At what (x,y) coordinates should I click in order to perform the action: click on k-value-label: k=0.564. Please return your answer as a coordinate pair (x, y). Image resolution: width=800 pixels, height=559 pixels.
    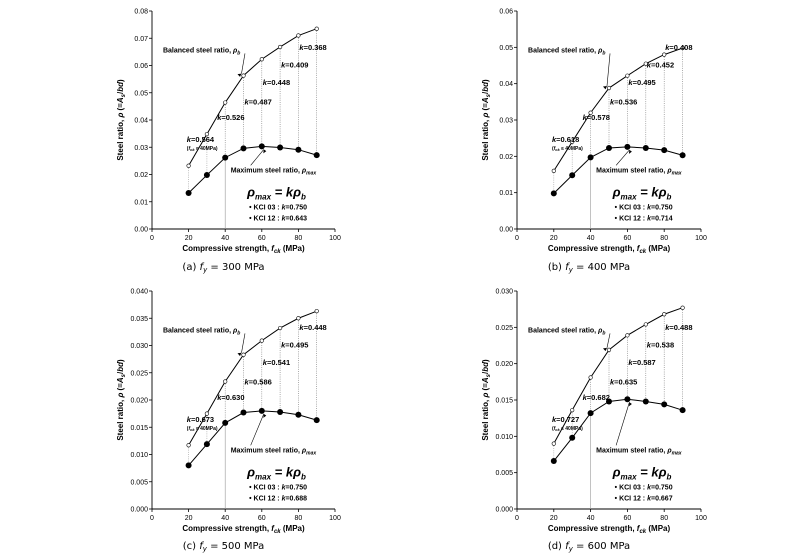
    Looking at the image, I should click on (201, 139).